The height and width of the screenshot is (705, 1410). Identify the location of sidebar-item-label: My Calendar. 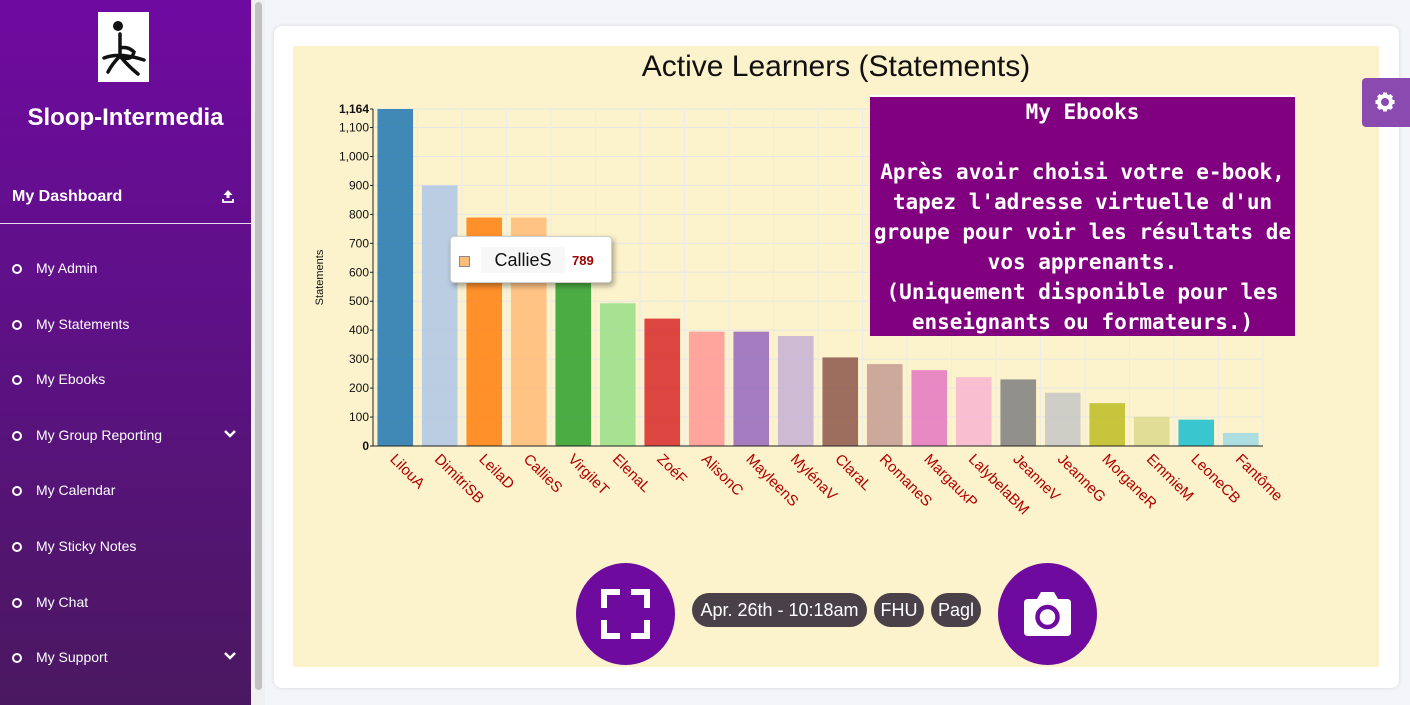
(76, 490).